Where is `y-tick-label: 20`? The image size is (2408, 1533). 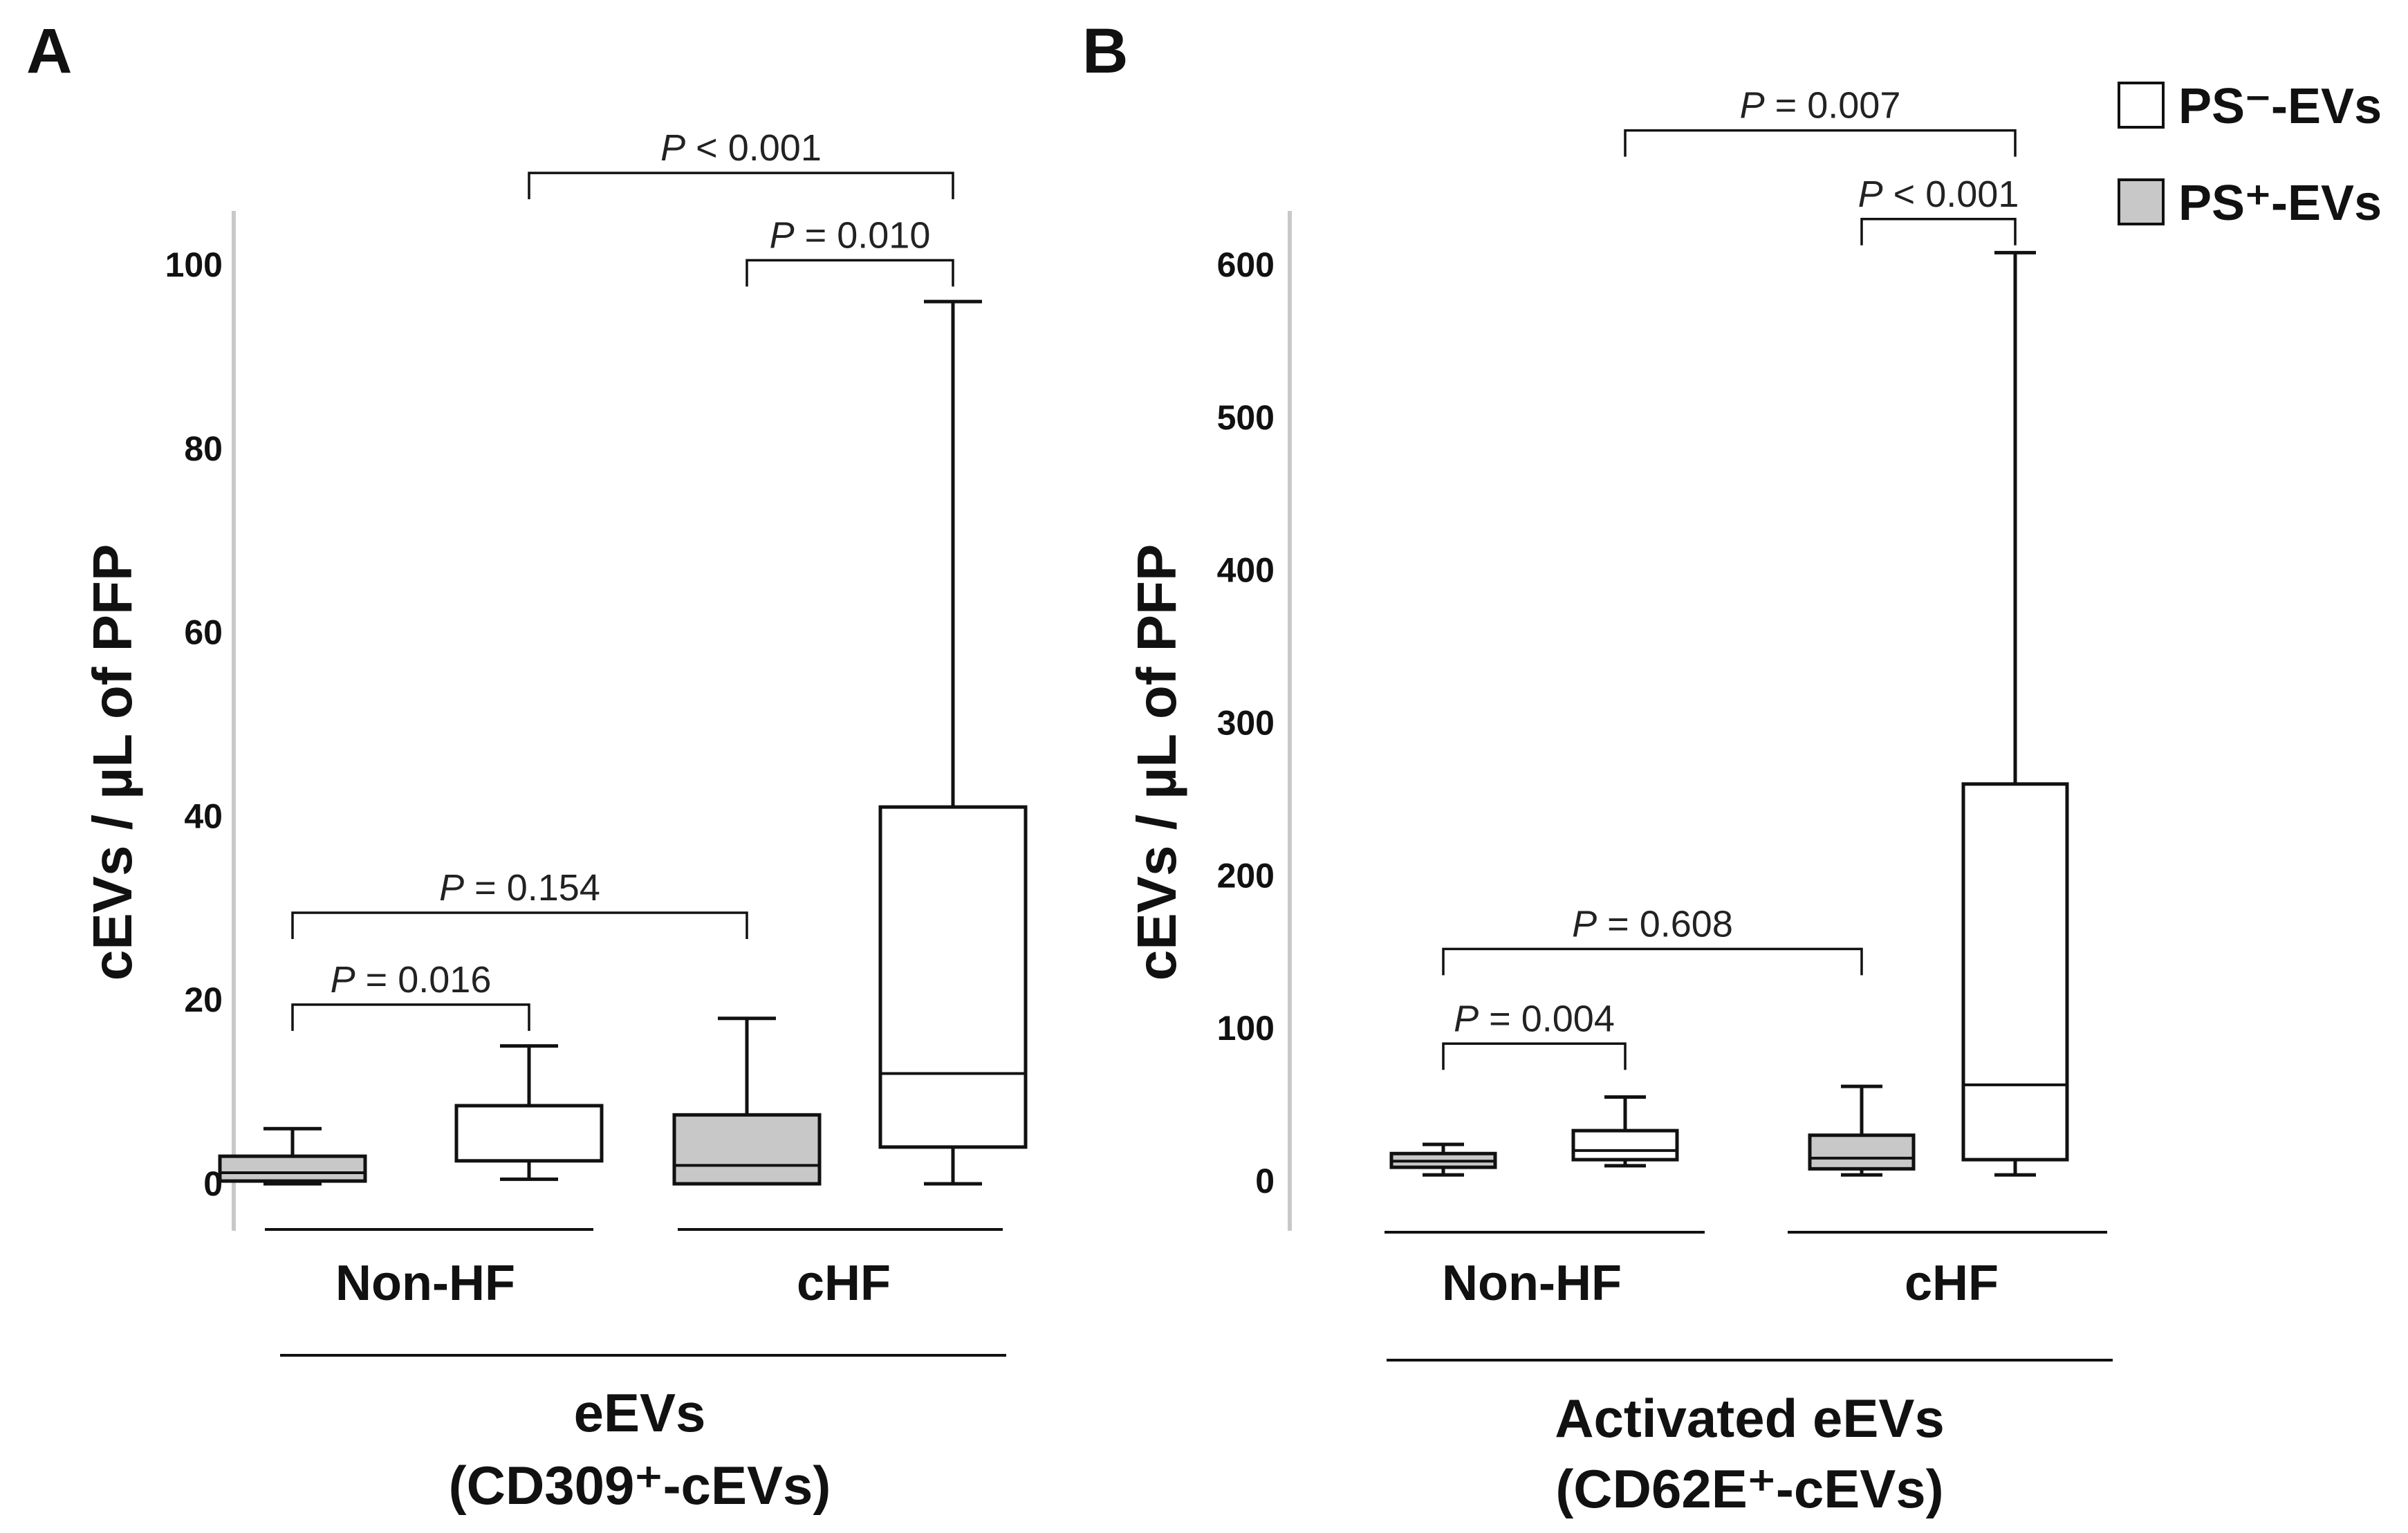 y-tick-label: 20 is located at coordinates (204, 1000).